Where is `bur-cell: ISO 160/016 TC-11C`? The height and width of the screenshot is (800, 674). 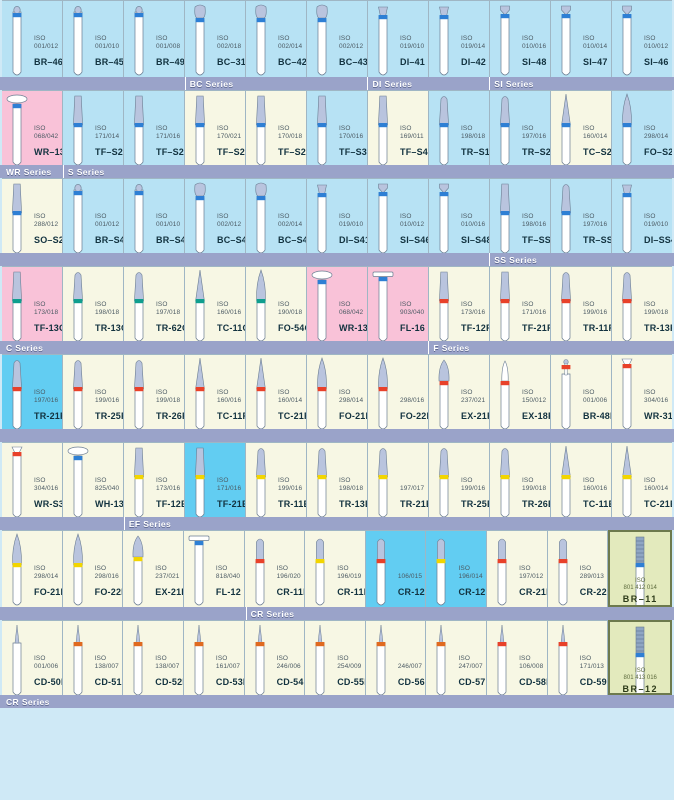
bur-cell: ISO 160/016 TC-11C is located at coordinates (215, 303).